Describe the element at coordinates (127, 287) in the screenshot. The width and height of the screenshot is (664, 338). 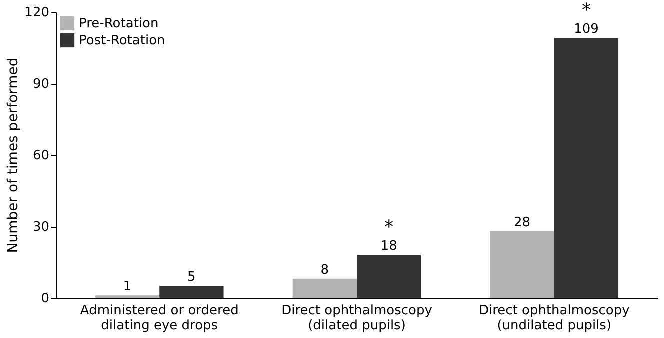
I see `data-label: 1` at that location.